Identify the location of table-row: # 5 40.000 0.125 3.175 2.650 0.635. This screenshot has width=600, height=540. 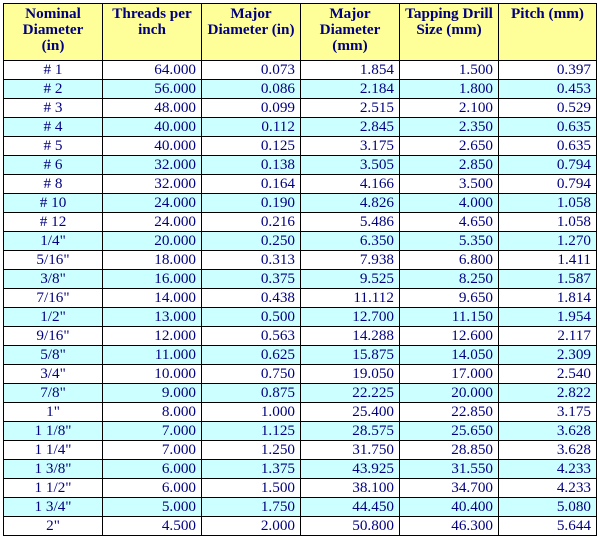
(300, 146).